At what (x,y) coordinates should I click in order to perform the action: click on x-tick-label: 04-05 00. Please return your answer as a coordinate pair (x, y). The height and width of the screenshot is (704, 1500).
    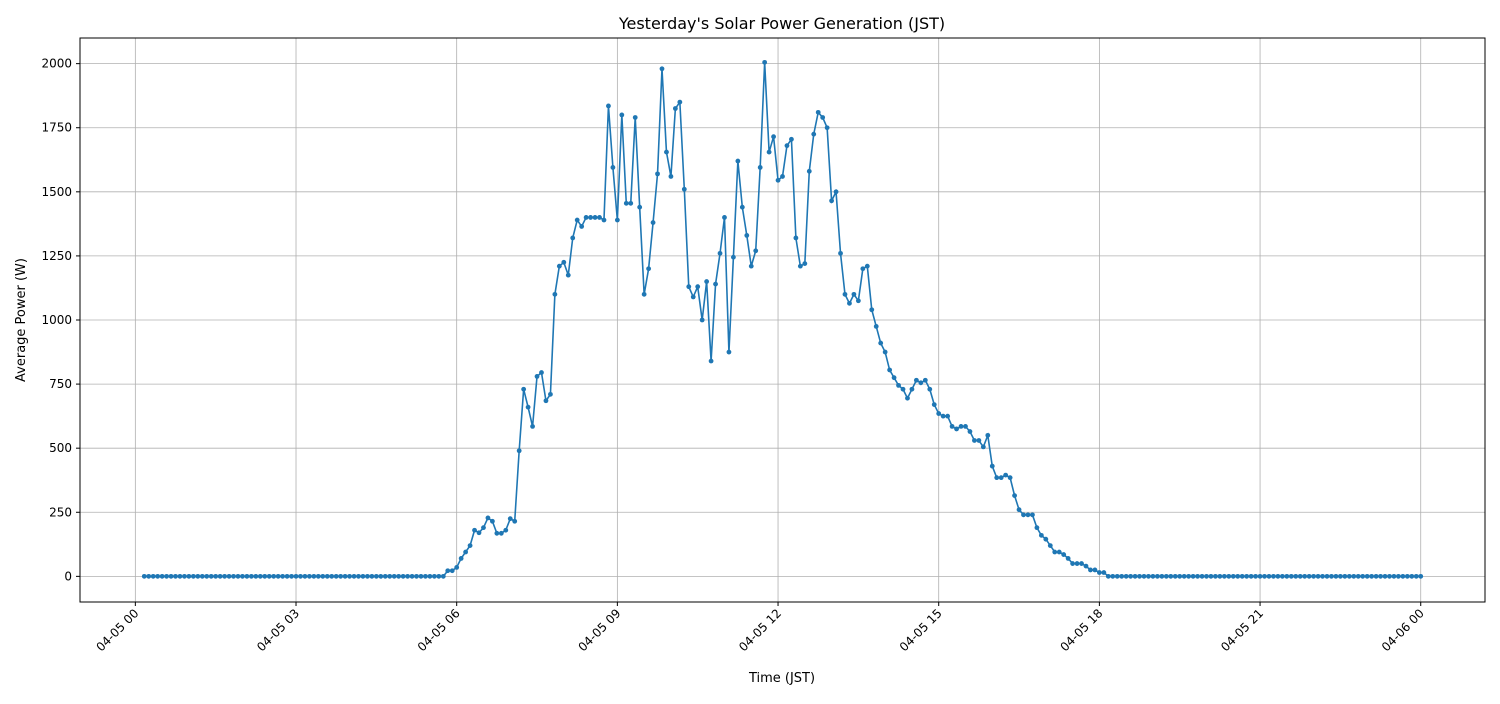
    Looking at the image, I should click on (117, 630).